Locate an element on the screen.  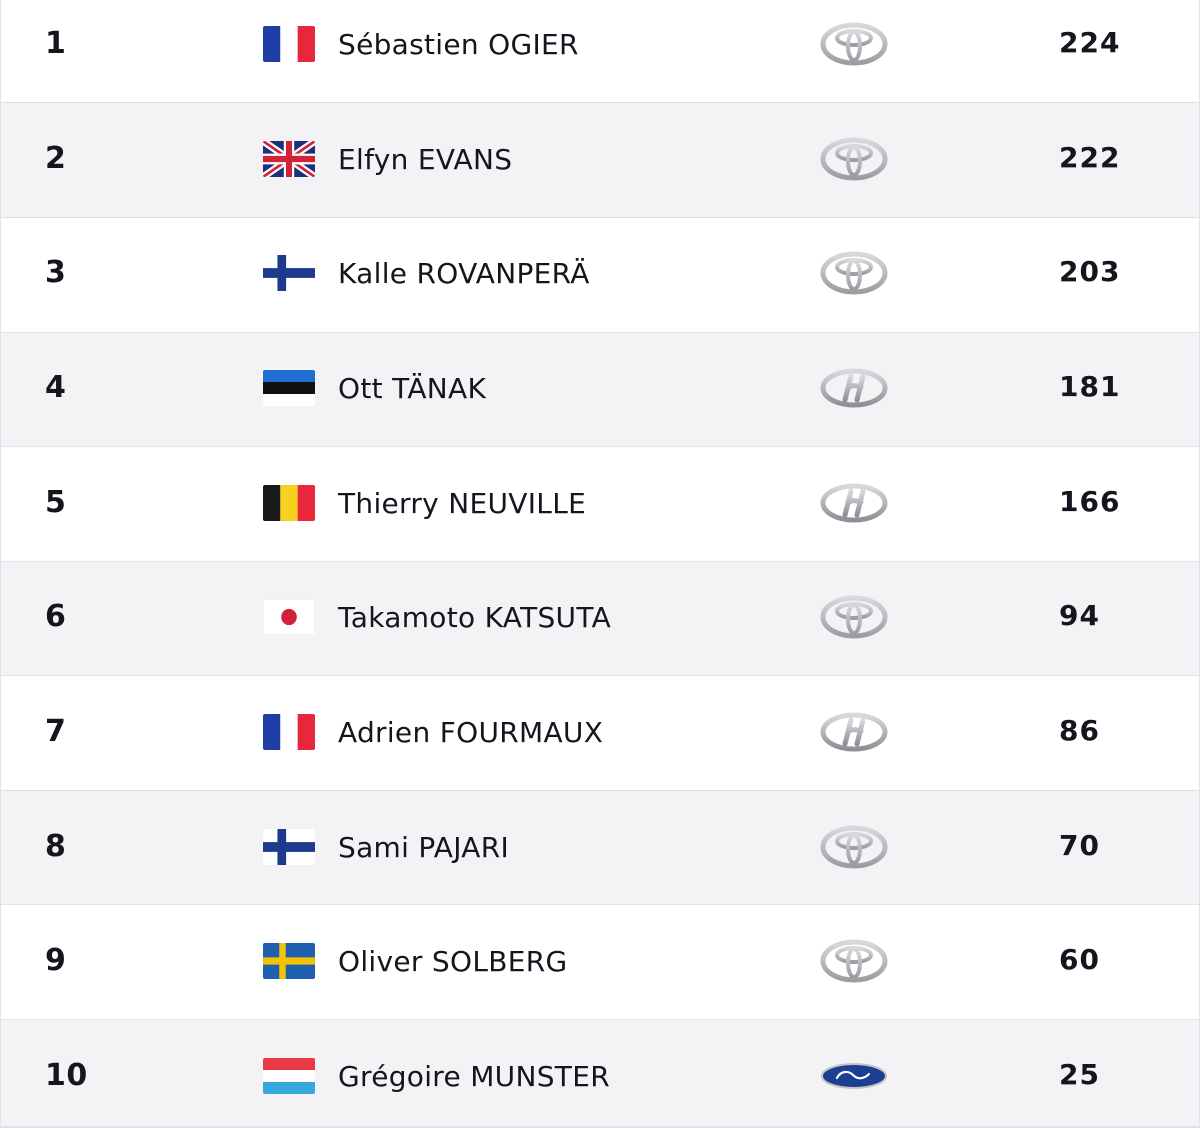
standings-row: 6 Takamoto KATSUTA 94 is located at coordinates (600, 619).